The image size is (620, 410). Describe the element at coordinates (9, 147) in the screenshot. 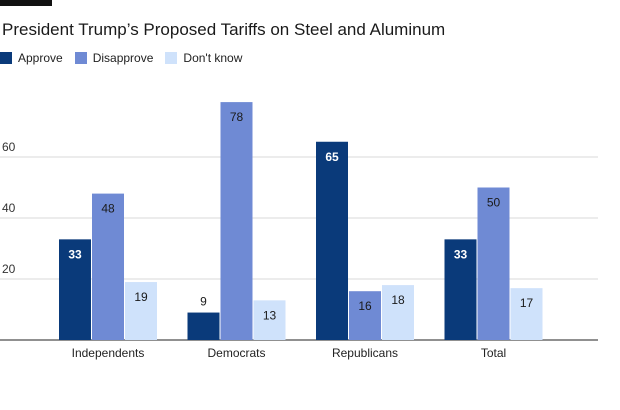

I see `y-tick-label-60: 60` at that location.